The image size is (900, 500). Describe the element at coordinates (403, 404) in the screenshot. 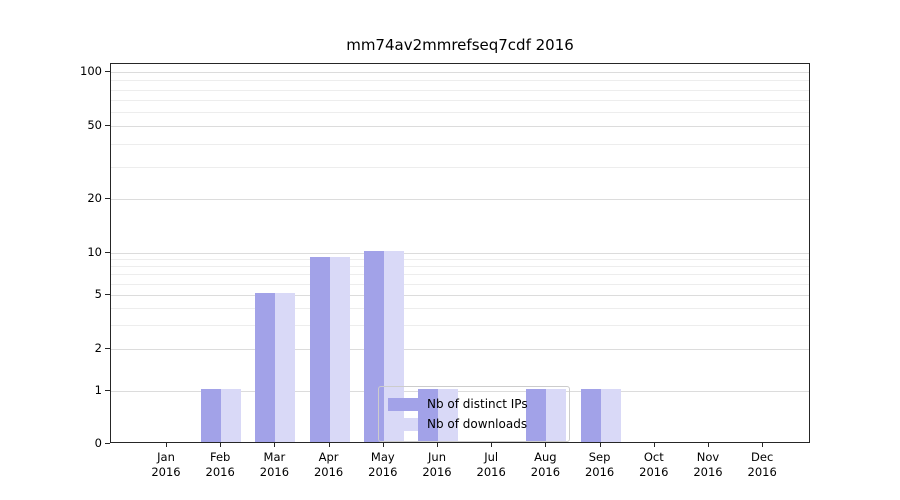

I see `legend-swatch-distinct-ips` at that location.